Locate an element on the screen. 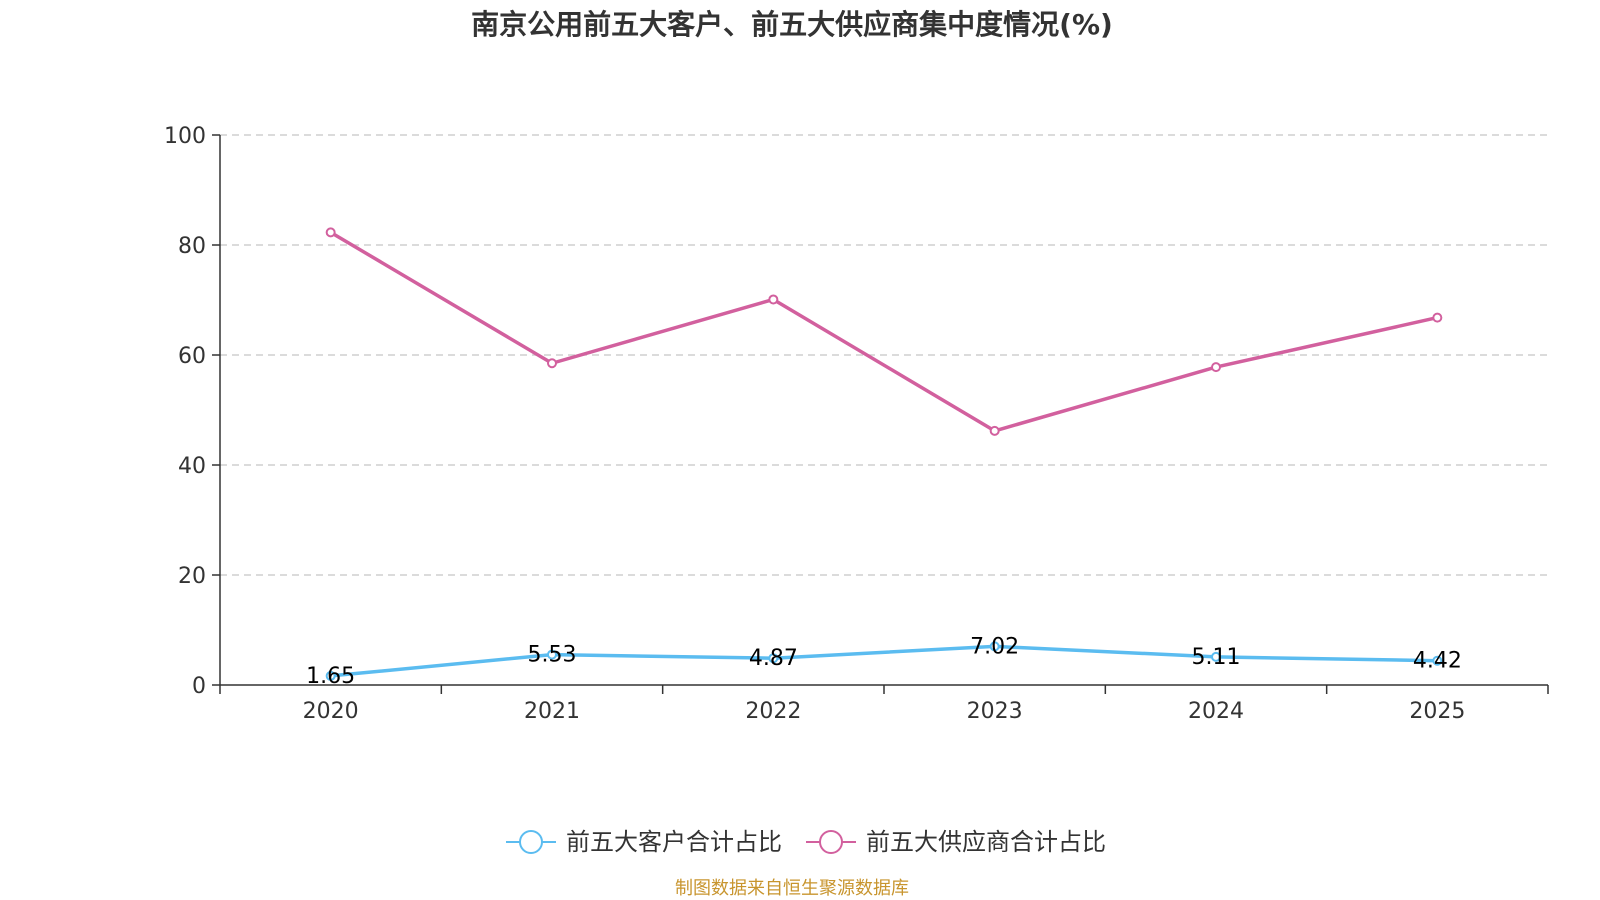  data-label: 7.02 is located at coordinates (994, 646).